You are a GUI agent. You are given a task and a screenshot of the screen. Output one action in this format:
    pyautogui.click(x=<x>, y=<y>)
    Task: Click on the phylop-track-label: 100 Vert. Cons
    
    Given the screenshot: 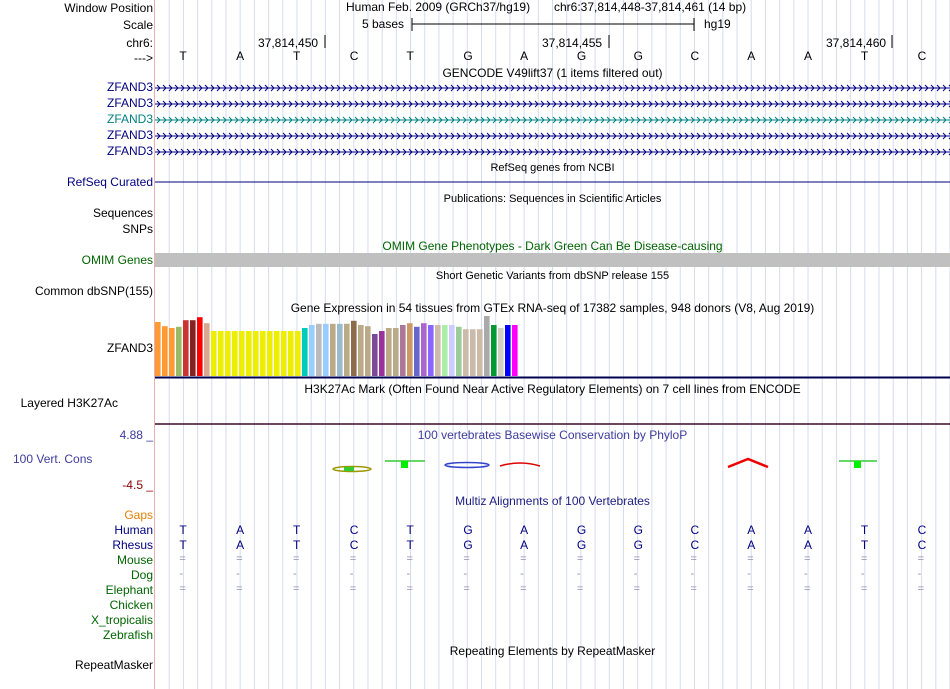 What is the action you would take?
    pyautogui.click(x=53, y=459)
    